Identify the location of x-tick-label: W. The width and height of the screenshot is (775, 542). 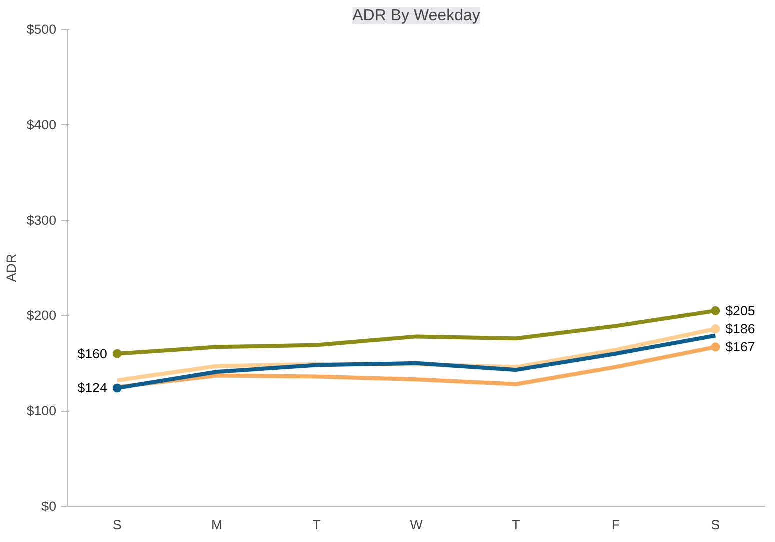
(417, 525).